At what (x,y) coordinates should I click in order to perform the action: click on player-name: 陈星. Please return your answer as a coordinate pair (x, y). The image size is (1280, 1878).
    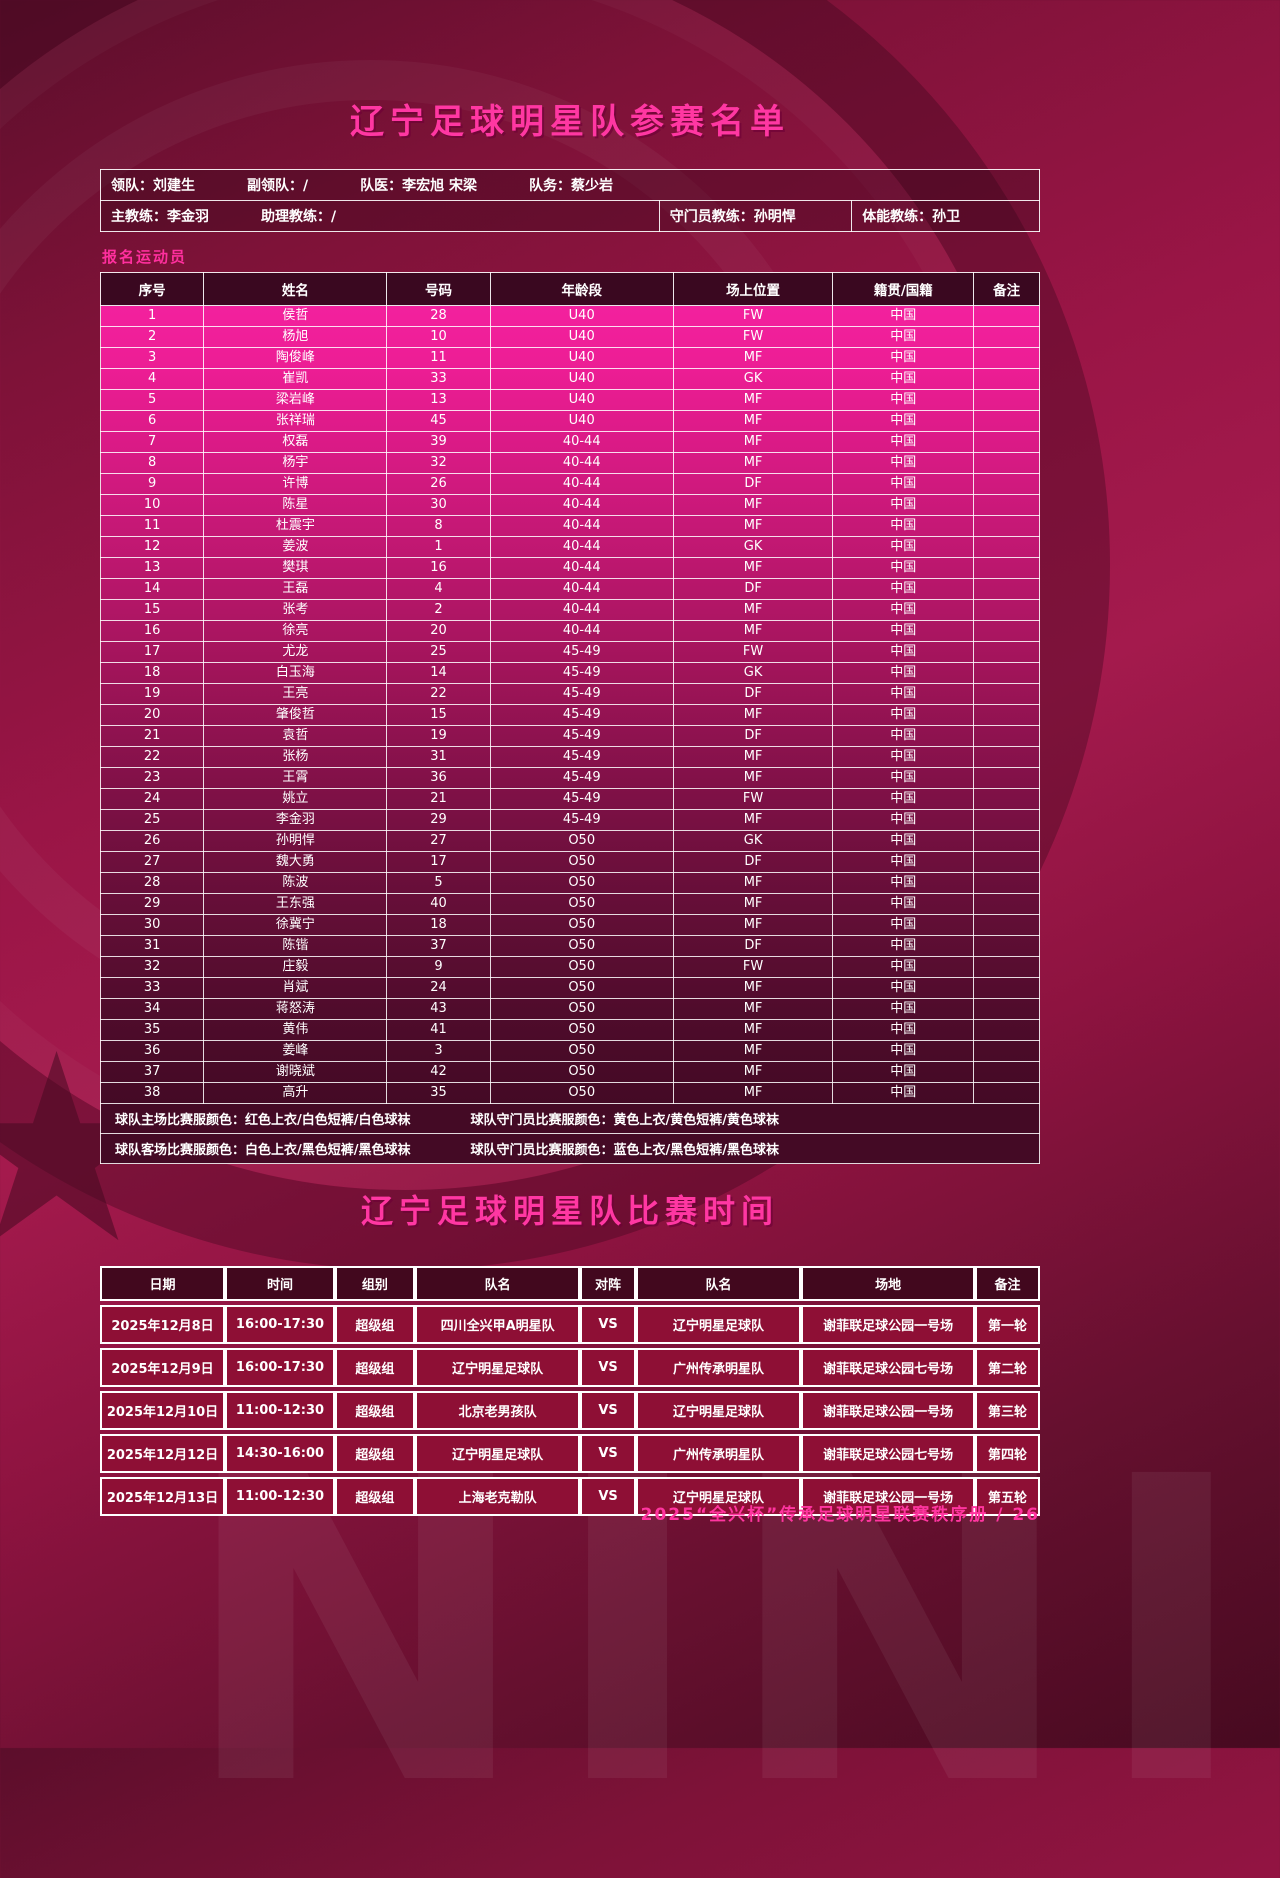
    Looking at the image, I should click on (295, 505).